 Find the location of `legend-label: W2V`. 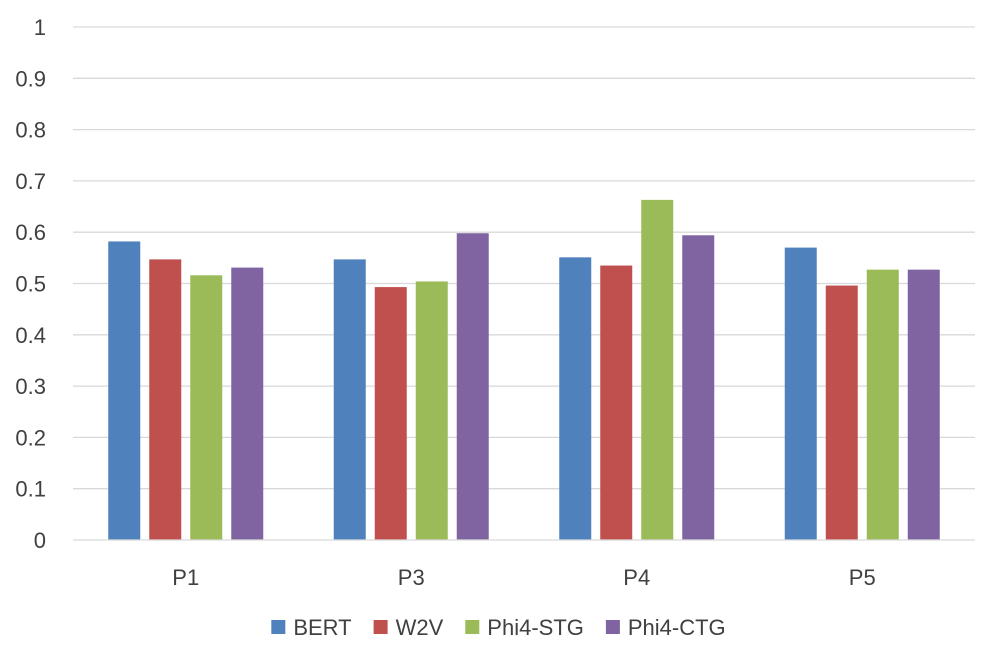

legend-label: W2V is located at coordinates (420, 627).